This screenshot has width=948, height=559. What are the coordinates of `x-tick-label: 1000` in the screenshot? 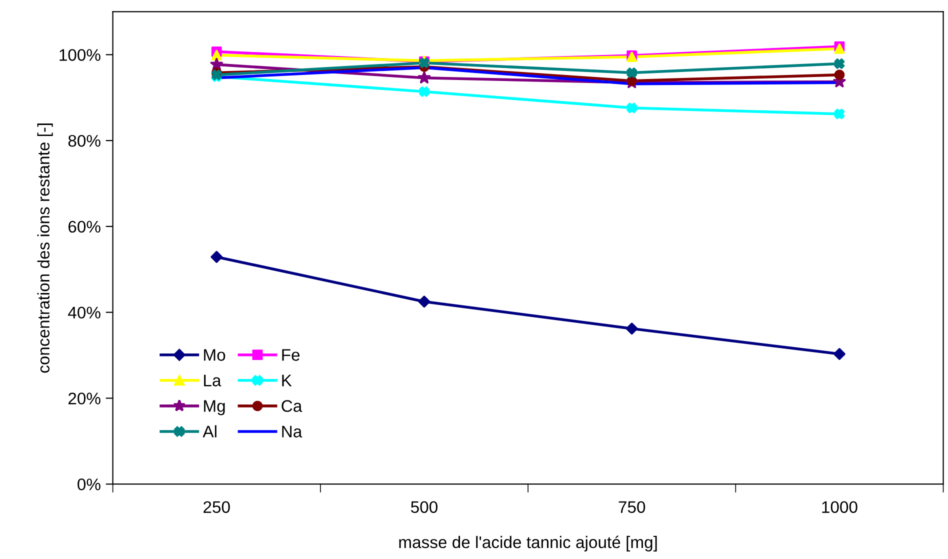 It's located at (840, 507).